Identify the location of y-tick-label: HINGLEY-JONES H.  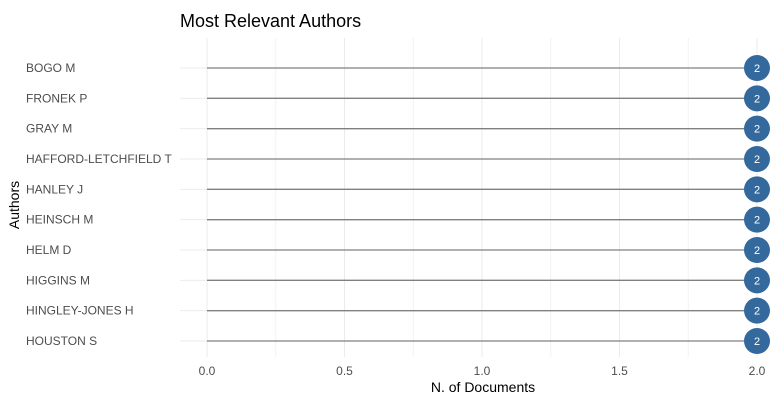
(80, 311).